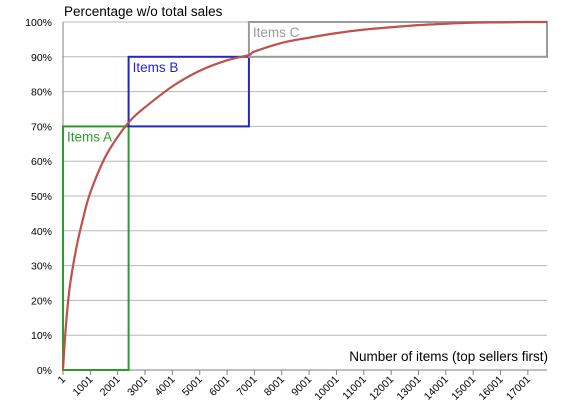 The width and height of the screenshot is (587, 414). I want to click on y-tick-label: 30%, so click(41, 267).